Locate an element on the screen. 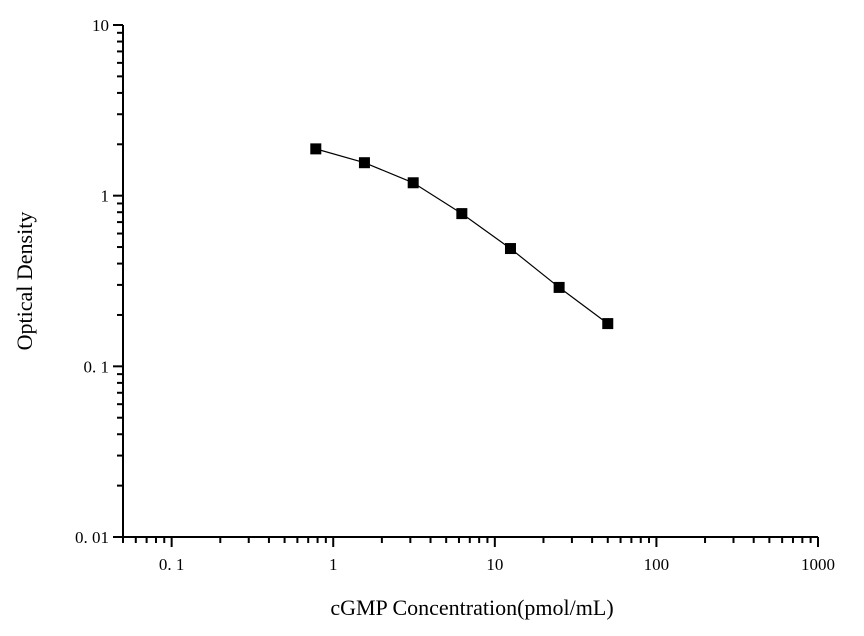 This screenshot has width=864, height=636. x-tick-label: 10 is located at coordinates (494, 564).